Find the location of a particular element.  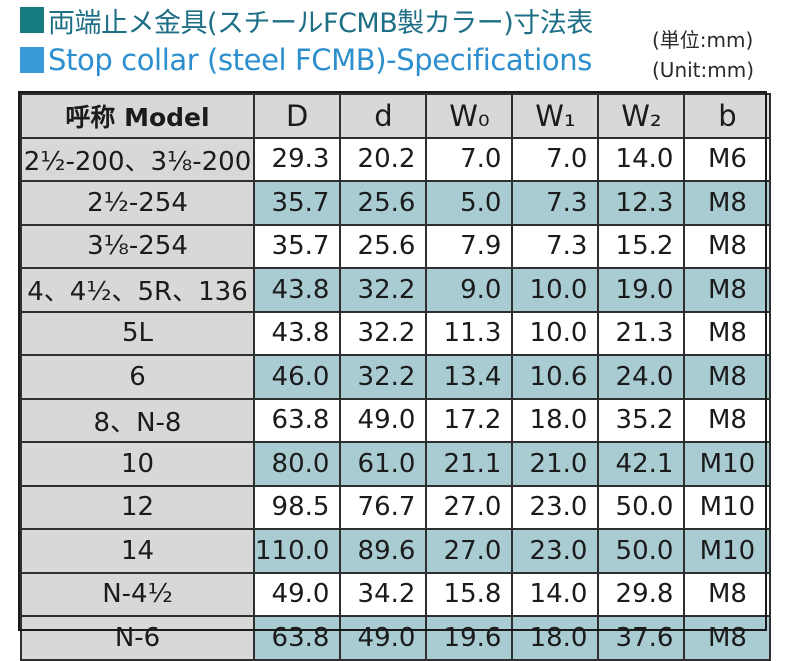

header-D: D is located at coordinates (297, 116).